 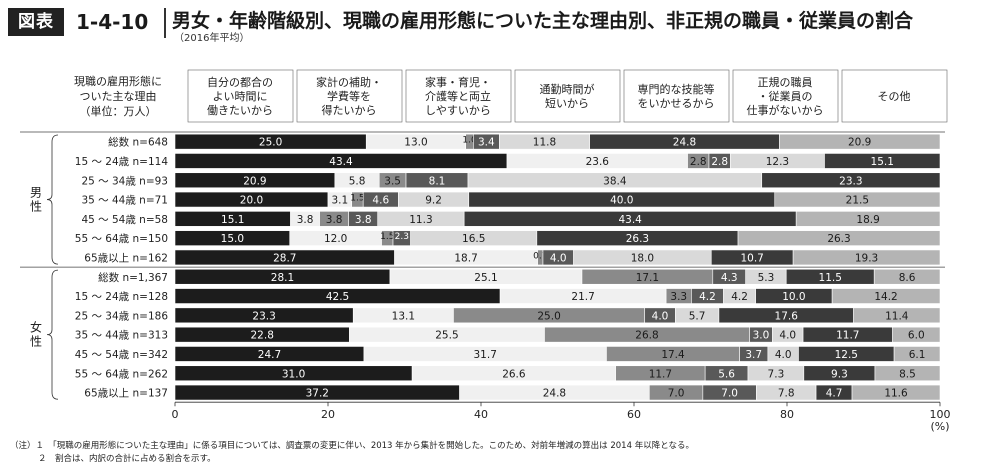 What do you see at coordinates (126, 258) in the screenshot?
I see `category-label: 65歳以上 n=162` at bounding box center [126, 258].